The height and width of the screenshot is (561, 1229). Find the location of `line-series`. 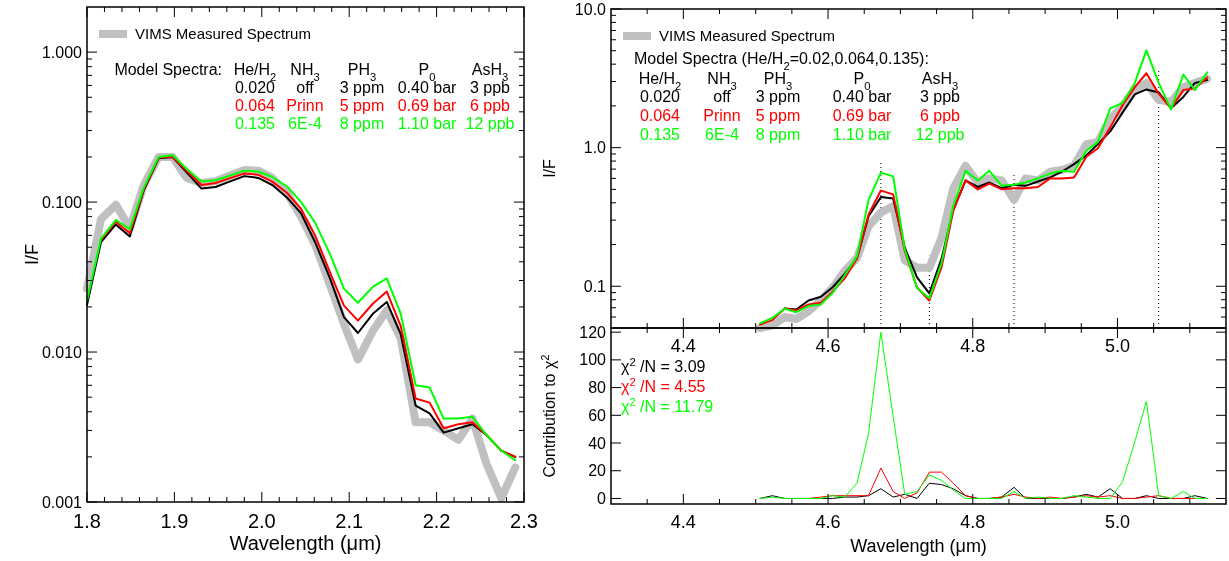

line-series is located at coordinates (983, 415).